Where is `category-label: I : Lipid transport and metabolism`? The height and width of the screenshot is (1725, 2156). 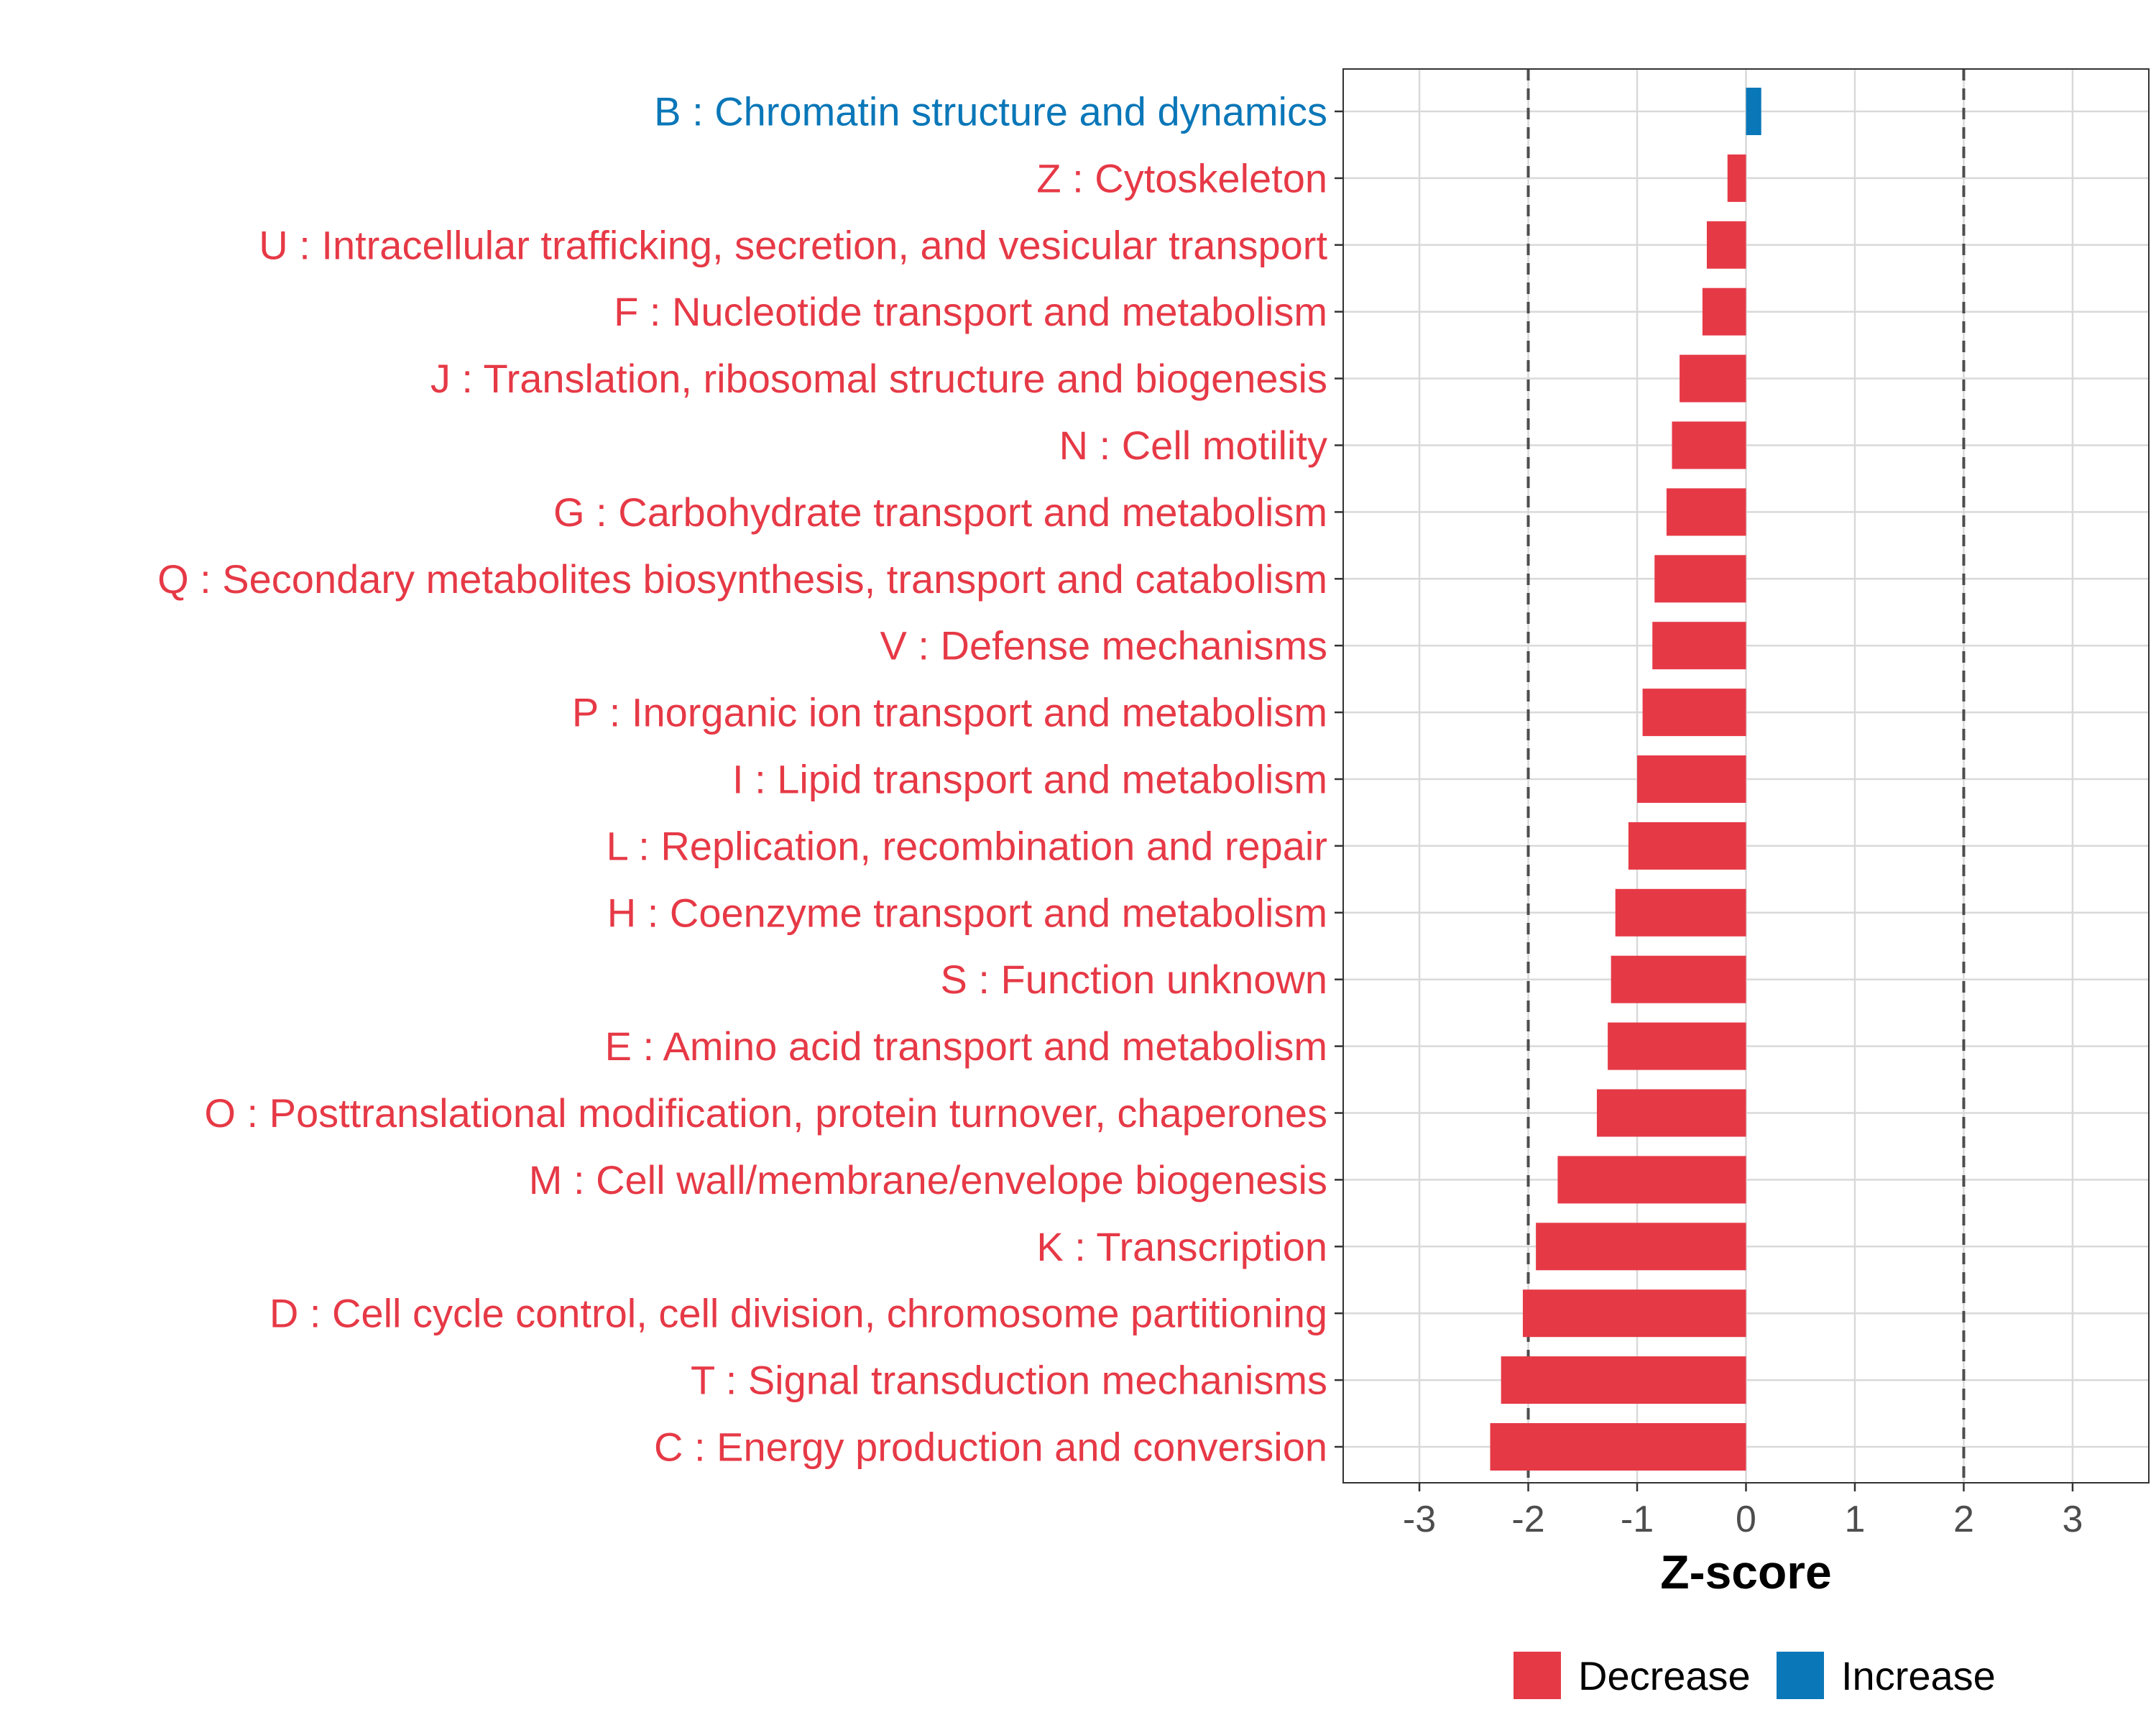
category-label: I : Lipid transport and metabolism is located at coordinates (1029, 779).